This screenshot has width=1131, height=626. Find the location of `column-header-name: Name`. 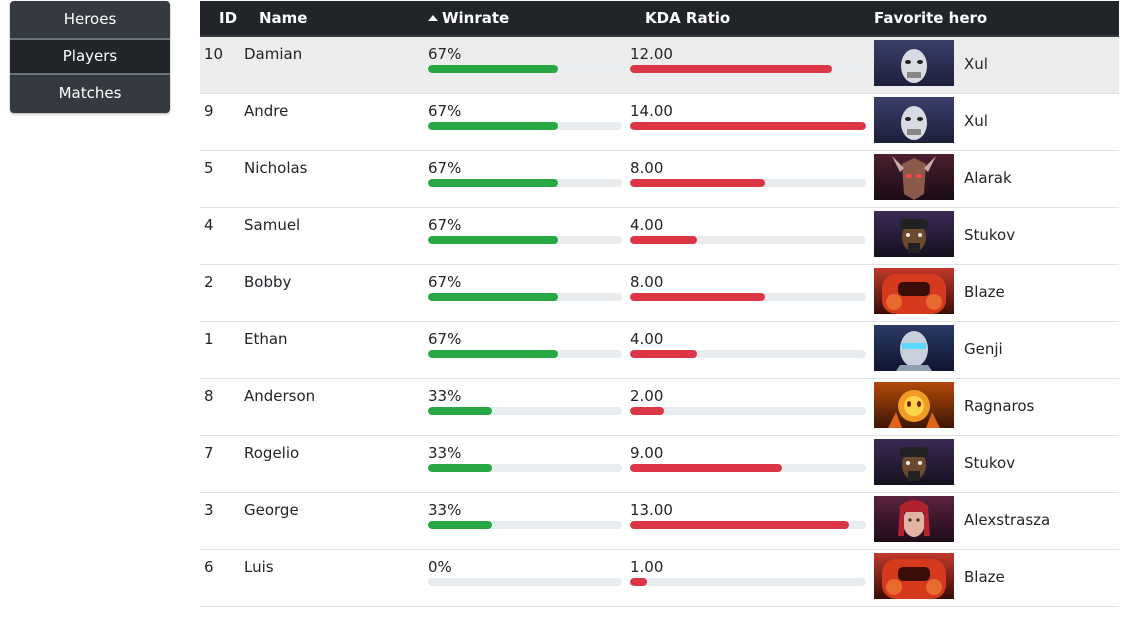

column-header-name: Name is located at coordinates (283, 18).